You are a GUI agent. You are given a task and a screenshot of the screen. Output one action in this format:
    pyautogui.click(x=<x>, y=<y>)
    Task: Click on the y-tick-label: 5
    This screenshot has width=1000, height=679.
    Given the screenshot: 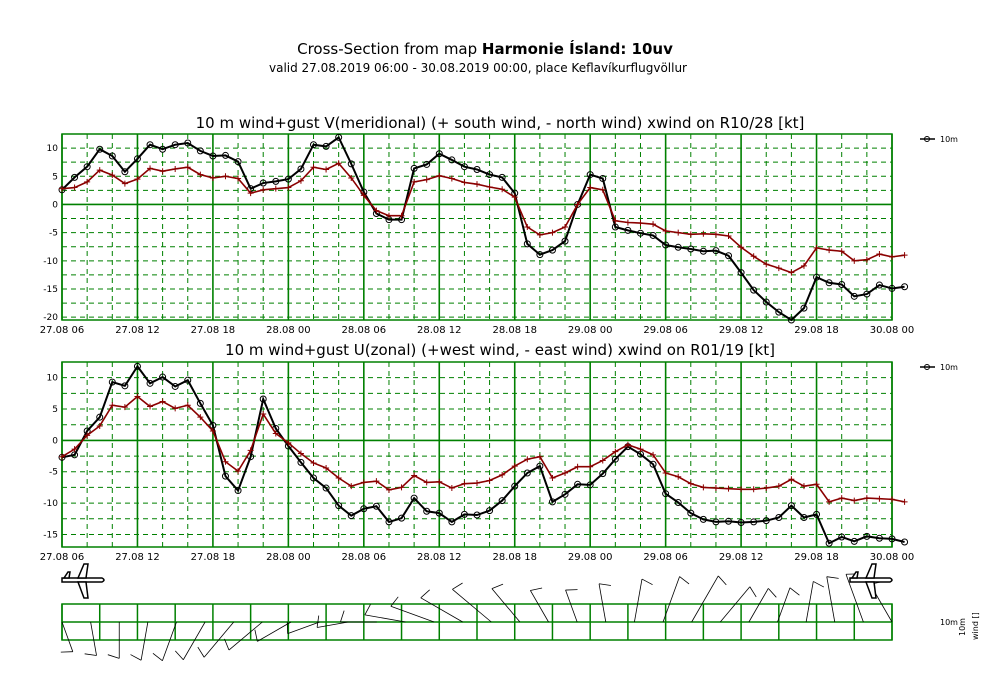 What is the action you would take?
    pyautogui.click(x=55, y=177)
    